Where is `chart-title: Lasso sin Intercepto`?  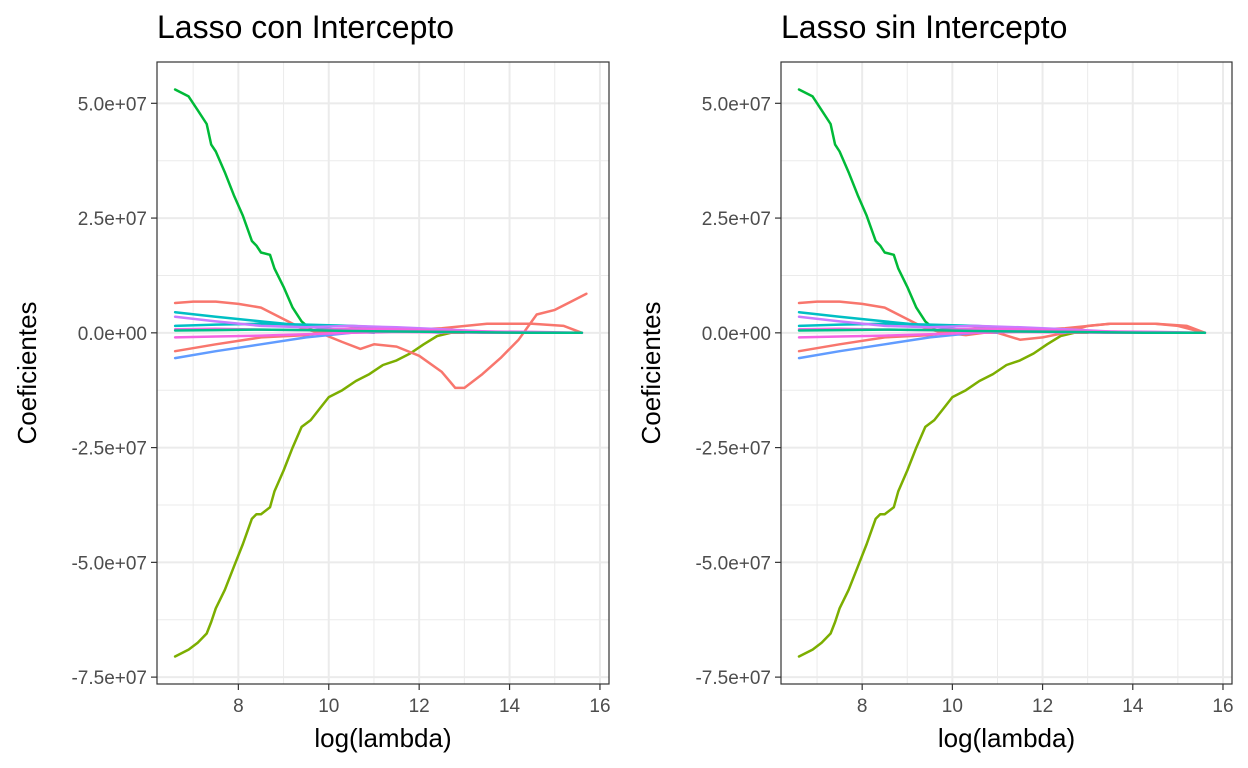 chart-title: Lasso sin Intercepto is located at coordinates (924, 27).